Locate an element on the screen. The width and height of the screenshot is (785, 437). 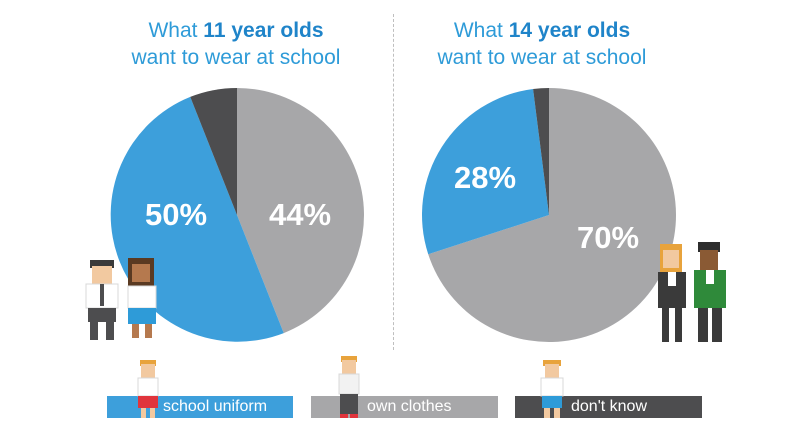
chart-title-11: What 11 year olds want to wear at school is located at coordinates (236, 44).